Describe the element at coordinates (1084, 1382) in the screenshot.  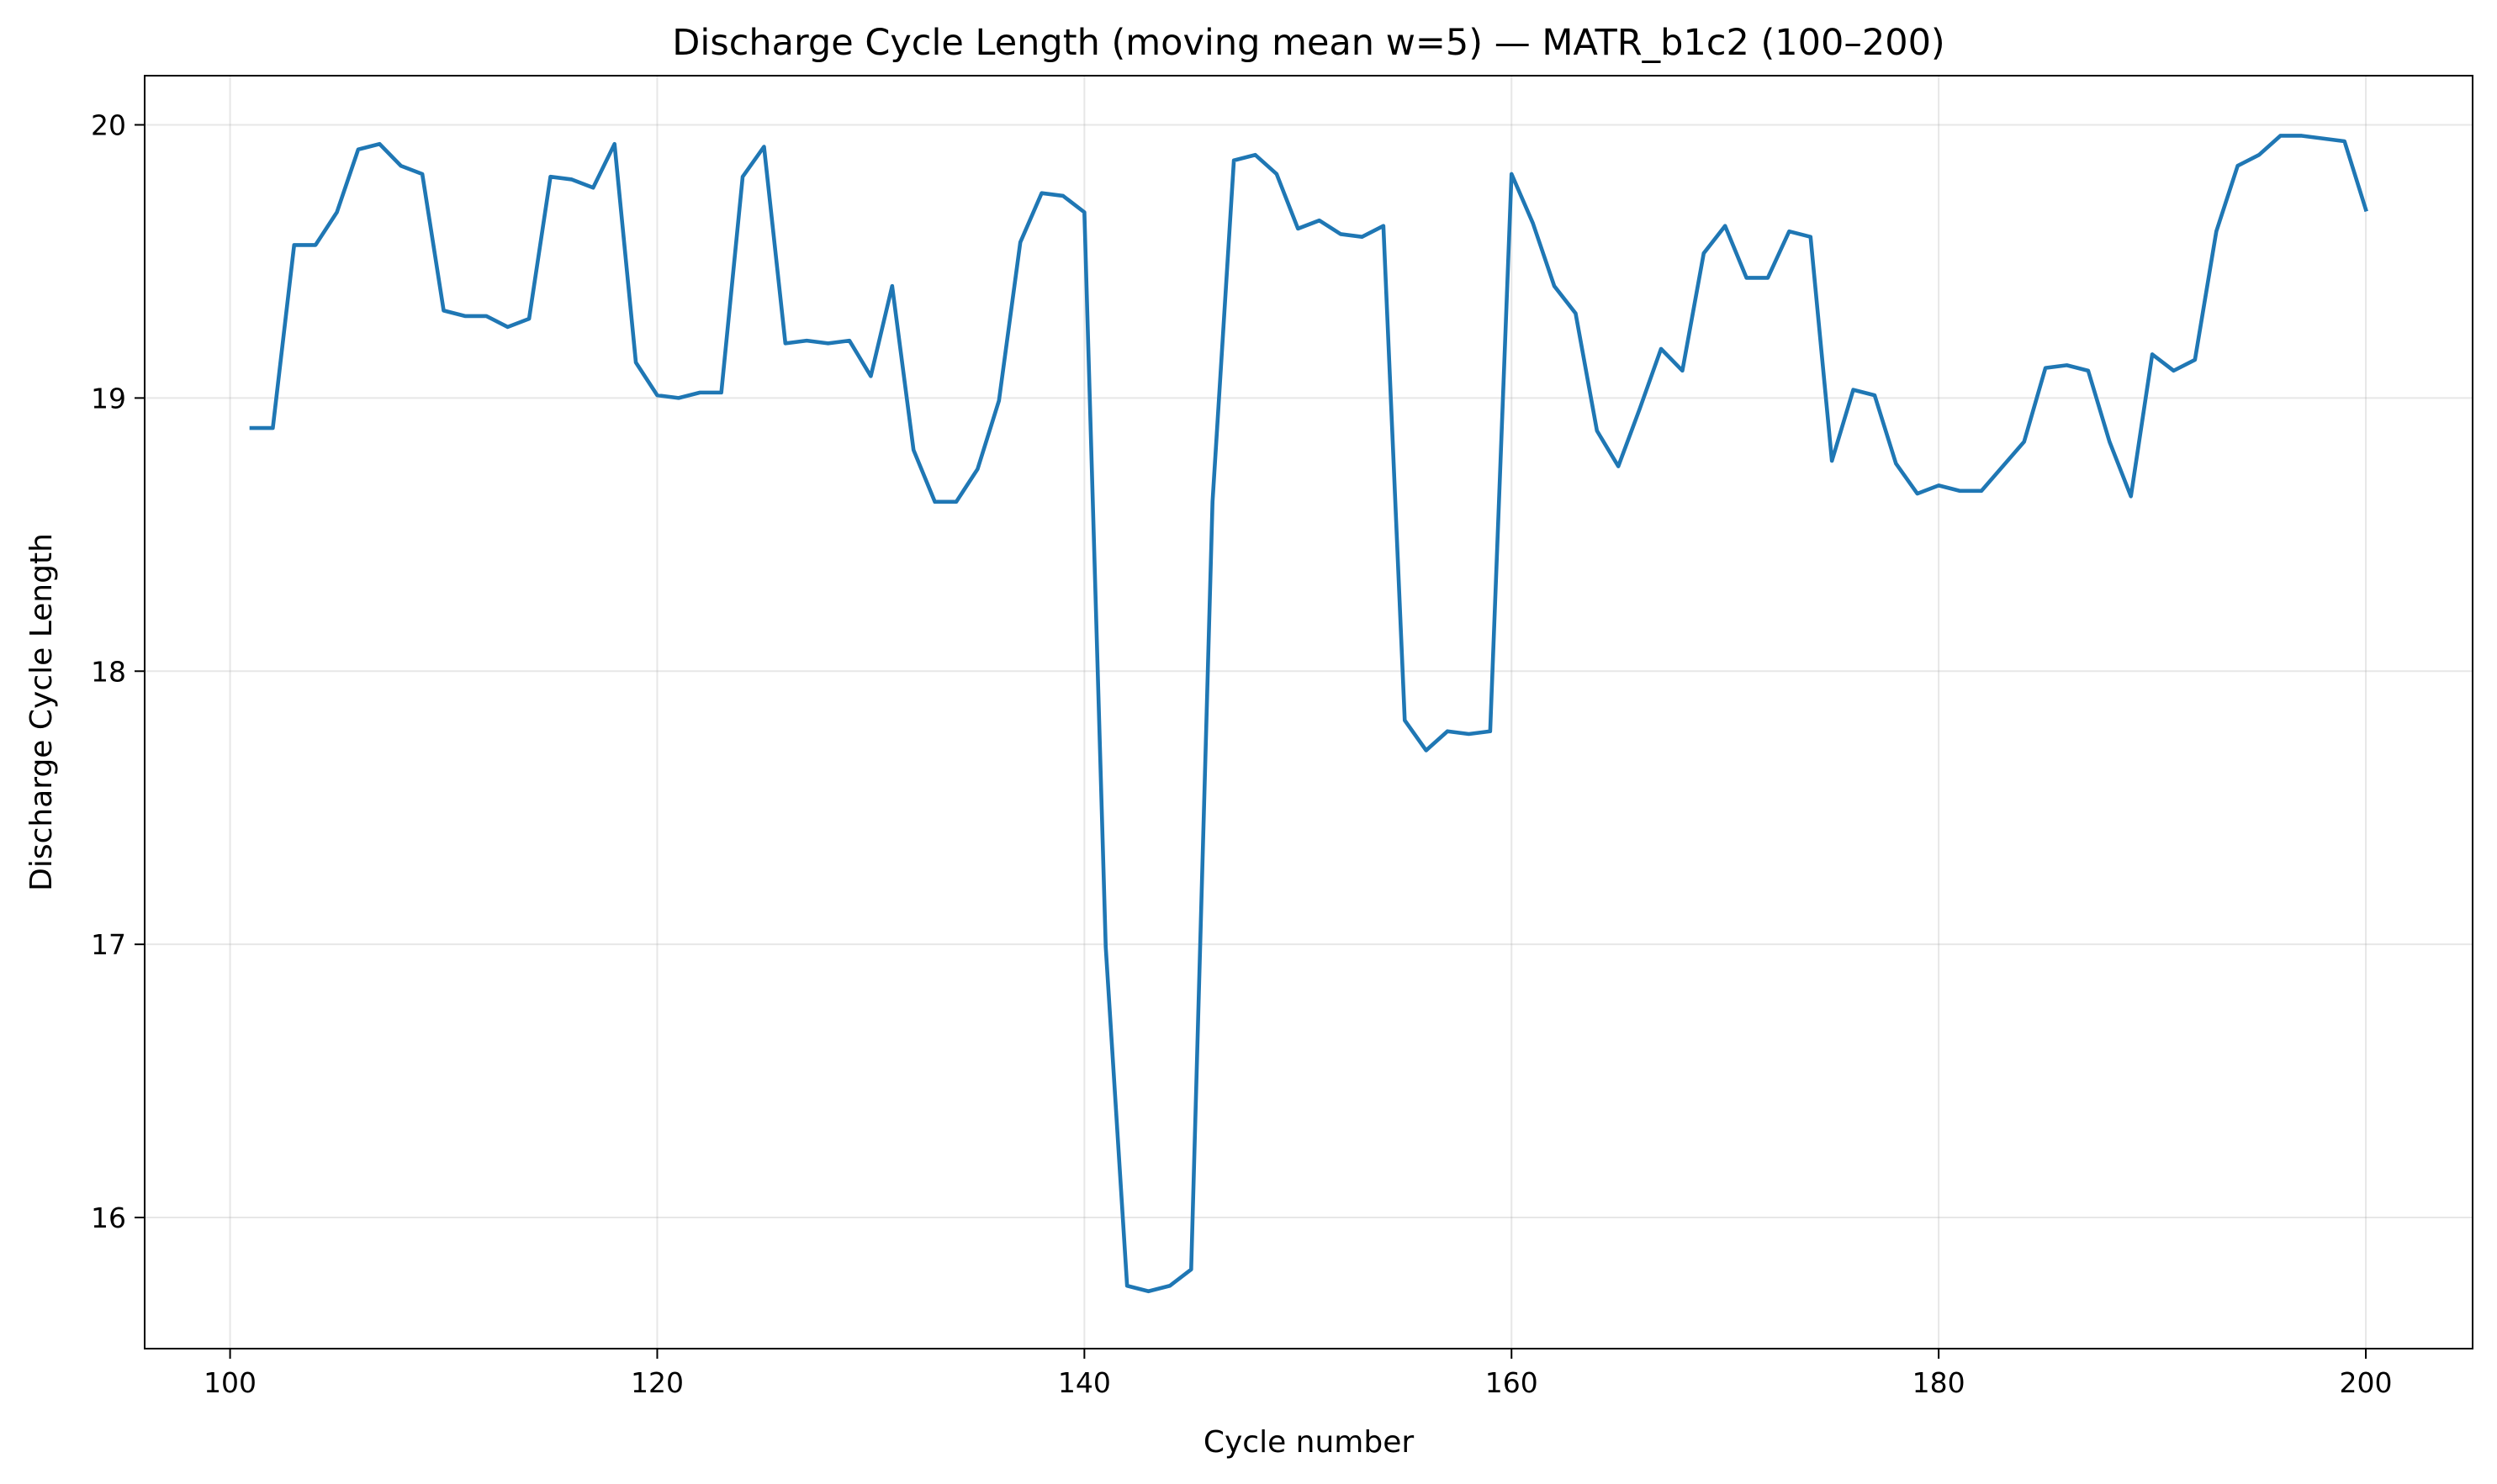
I see `x-tick-label: 140` at that location.